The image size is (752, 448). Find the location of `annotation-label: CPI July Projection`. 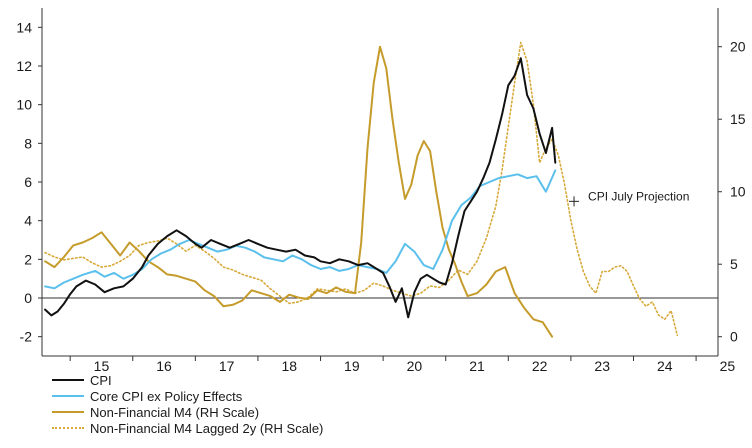

annotation-label: CPI July Projection is located at coordinates (638, 196).